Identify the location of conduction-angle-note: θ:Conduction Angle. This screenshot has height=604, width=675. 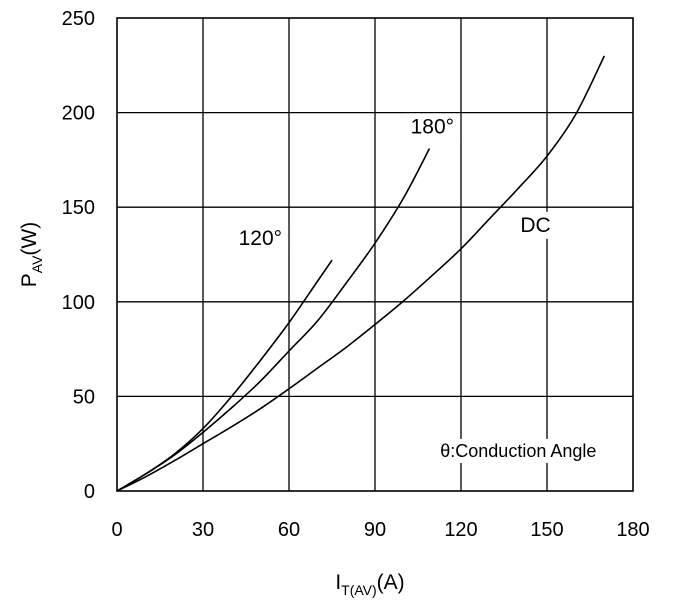
(518, 451).